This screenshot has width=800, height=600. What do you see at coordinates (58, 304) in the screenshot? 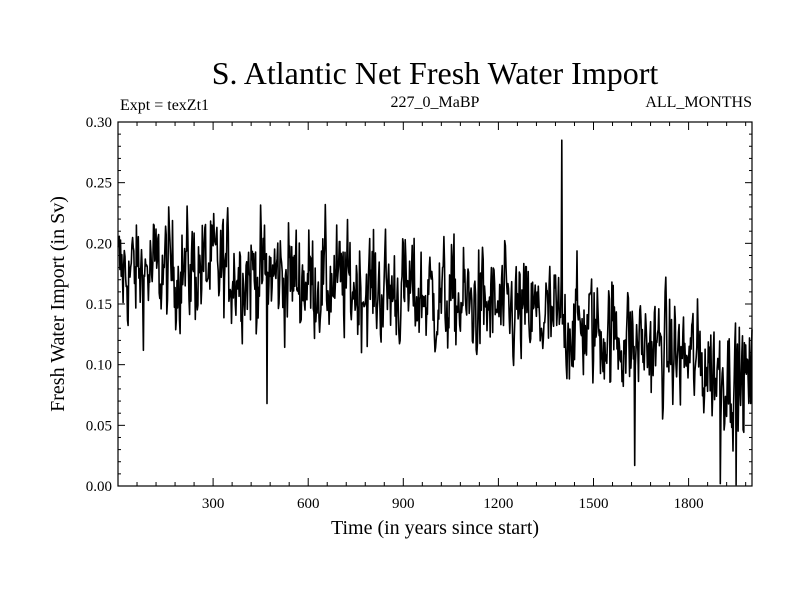
I see `y-axis-label: Fresh Water Import (in Sv)` at bounding box center [58, 304].